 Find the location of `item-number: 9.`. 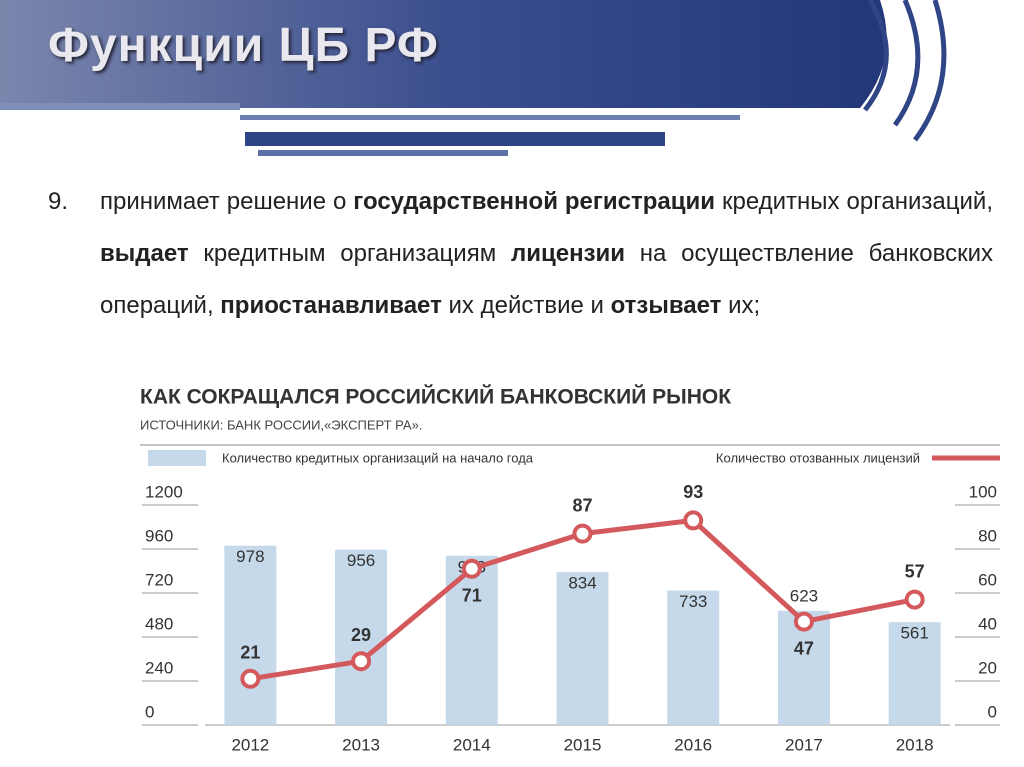

item-number: 9. is located at coordinates (58, 201).